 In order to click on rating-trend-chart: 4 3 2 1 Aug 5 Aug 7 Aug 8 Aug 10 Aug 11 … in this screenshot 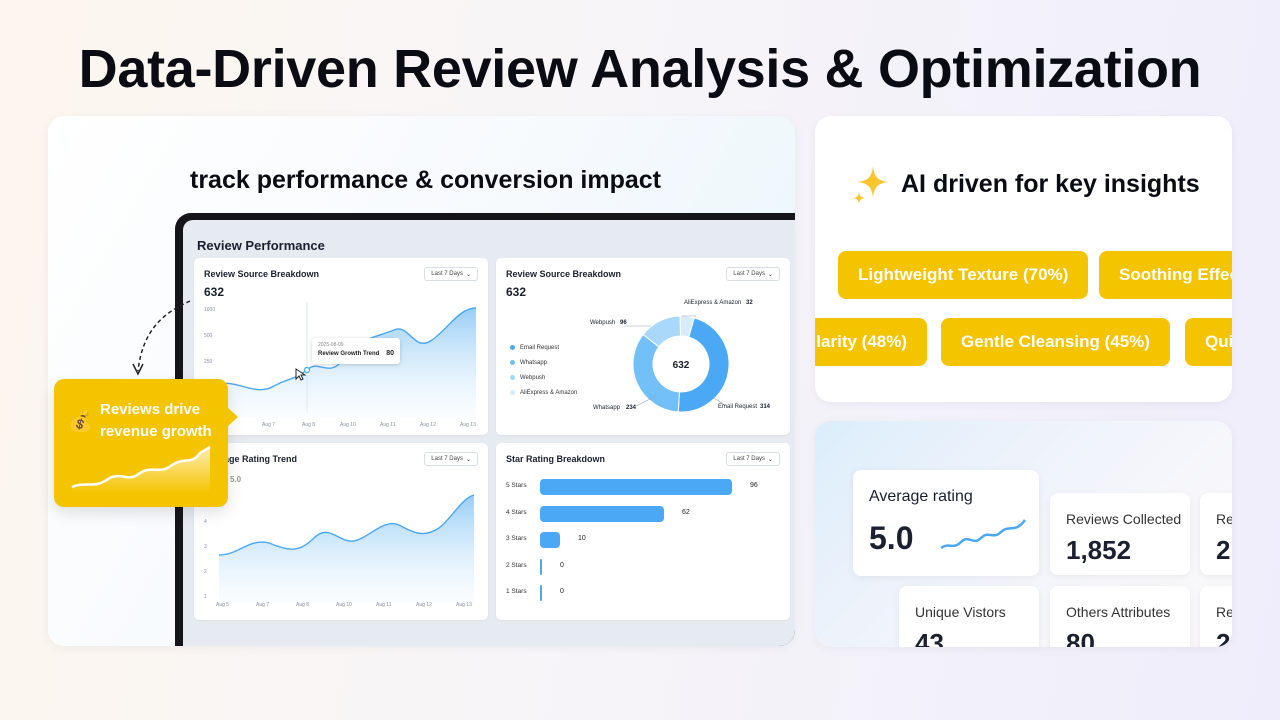, I will do `click(339, 551)`.